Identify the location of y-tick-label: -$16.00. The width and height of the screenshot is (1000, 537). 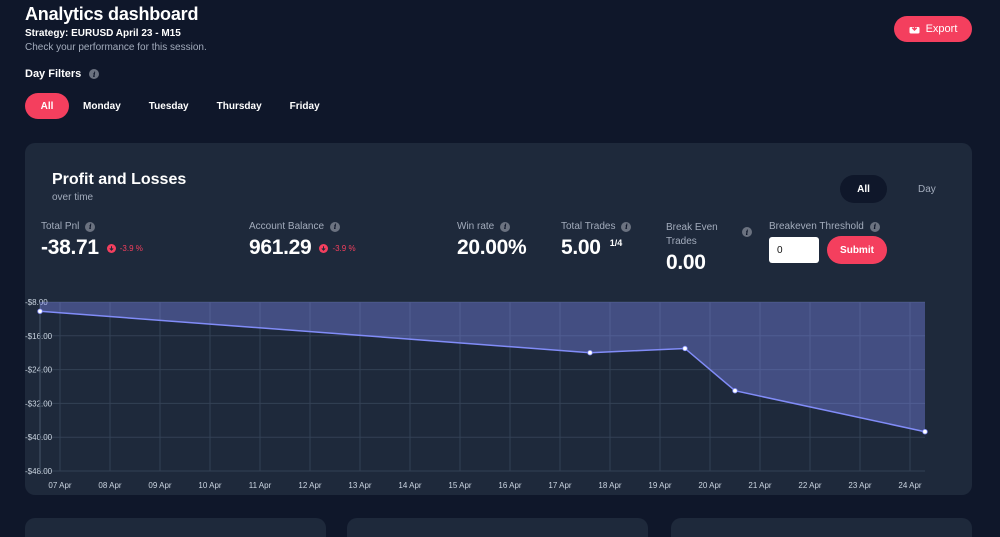
(39, 336).